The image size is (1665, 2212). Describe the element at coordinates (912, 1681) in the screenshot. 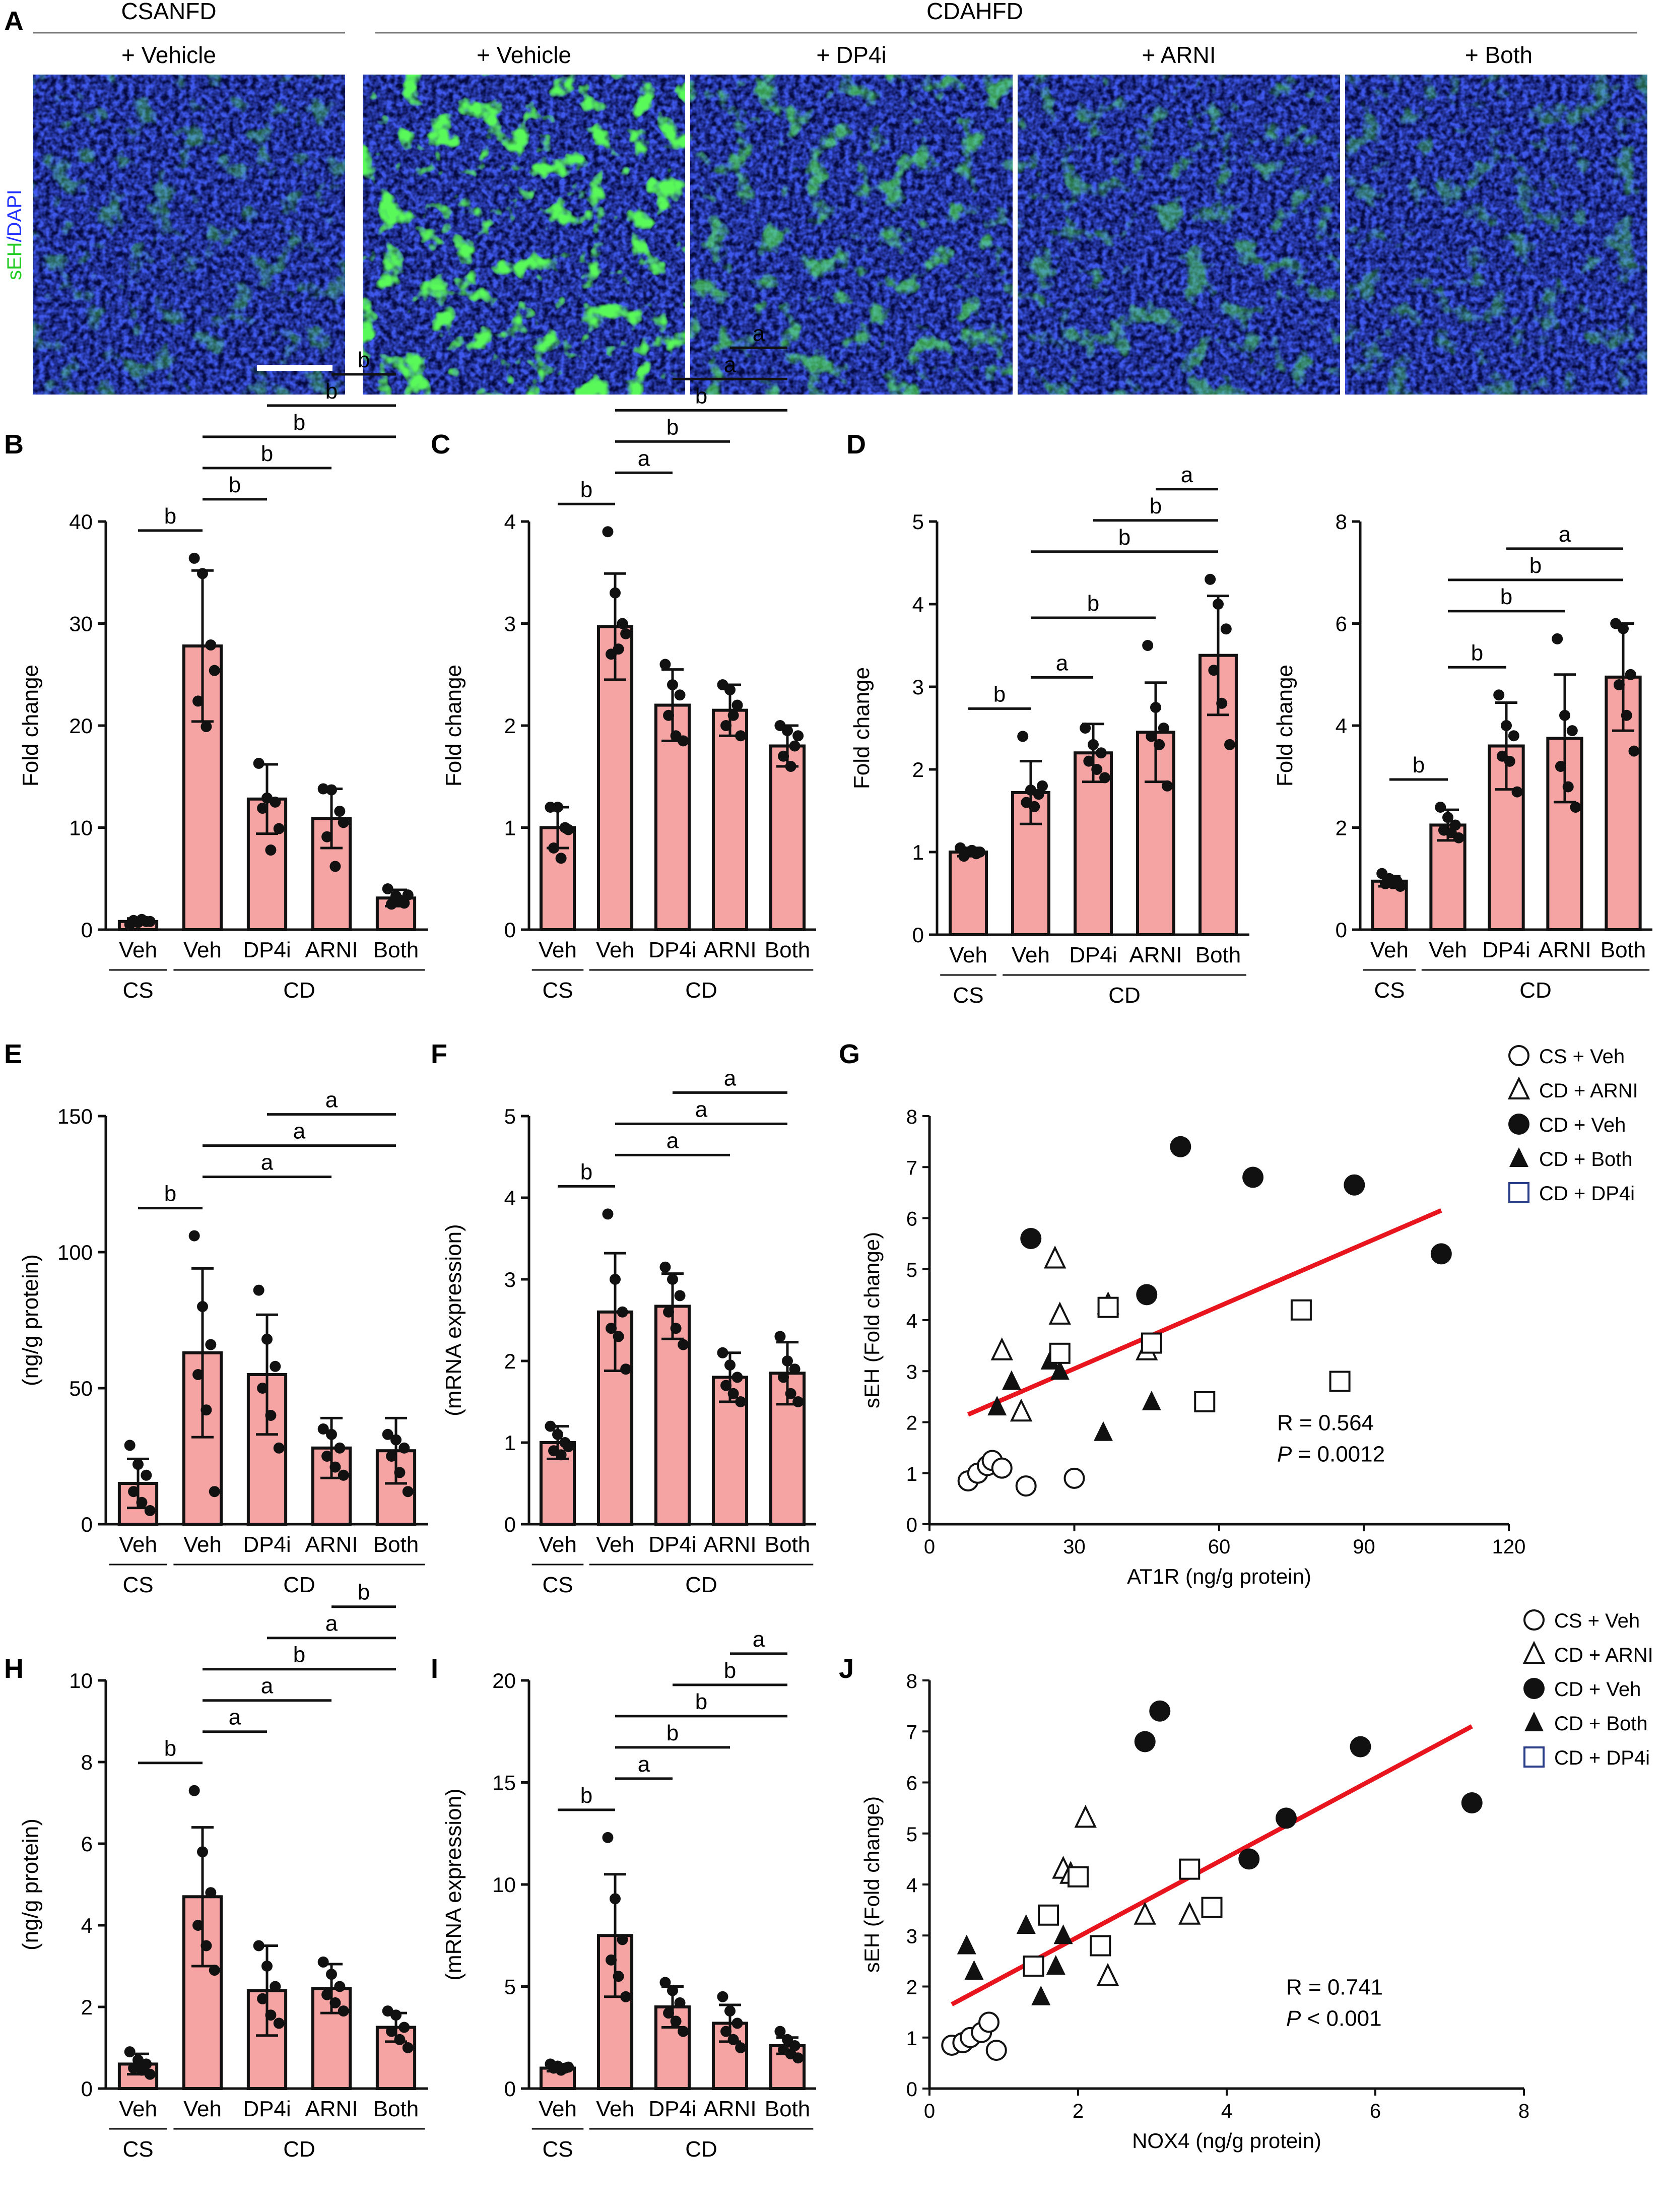

I see `y-tick-label: 8` at that location.